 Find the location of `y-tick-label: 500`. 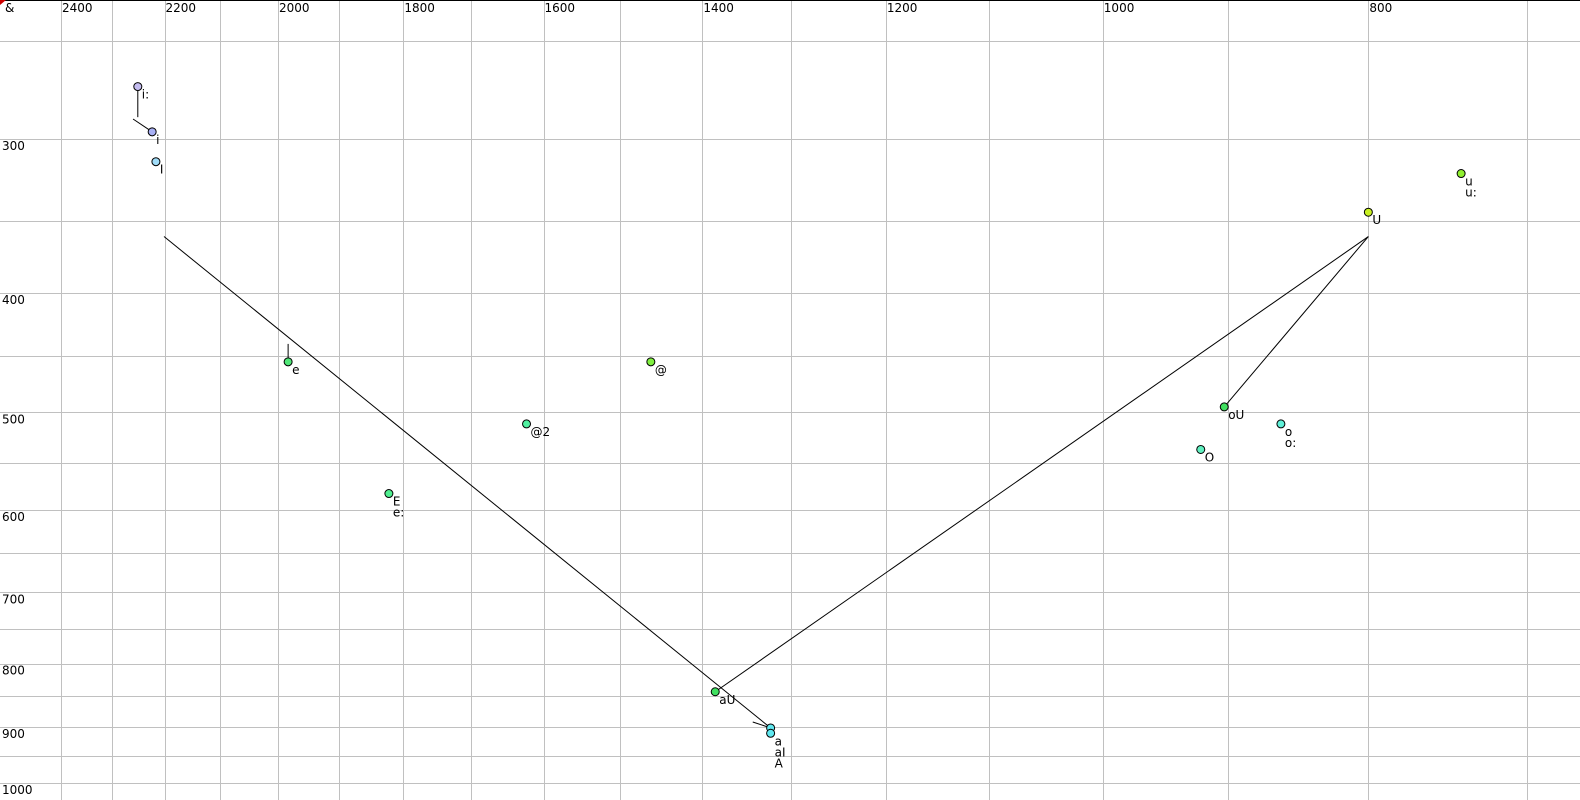

y-tick-label: 500 is located at coordinates (13, 419).